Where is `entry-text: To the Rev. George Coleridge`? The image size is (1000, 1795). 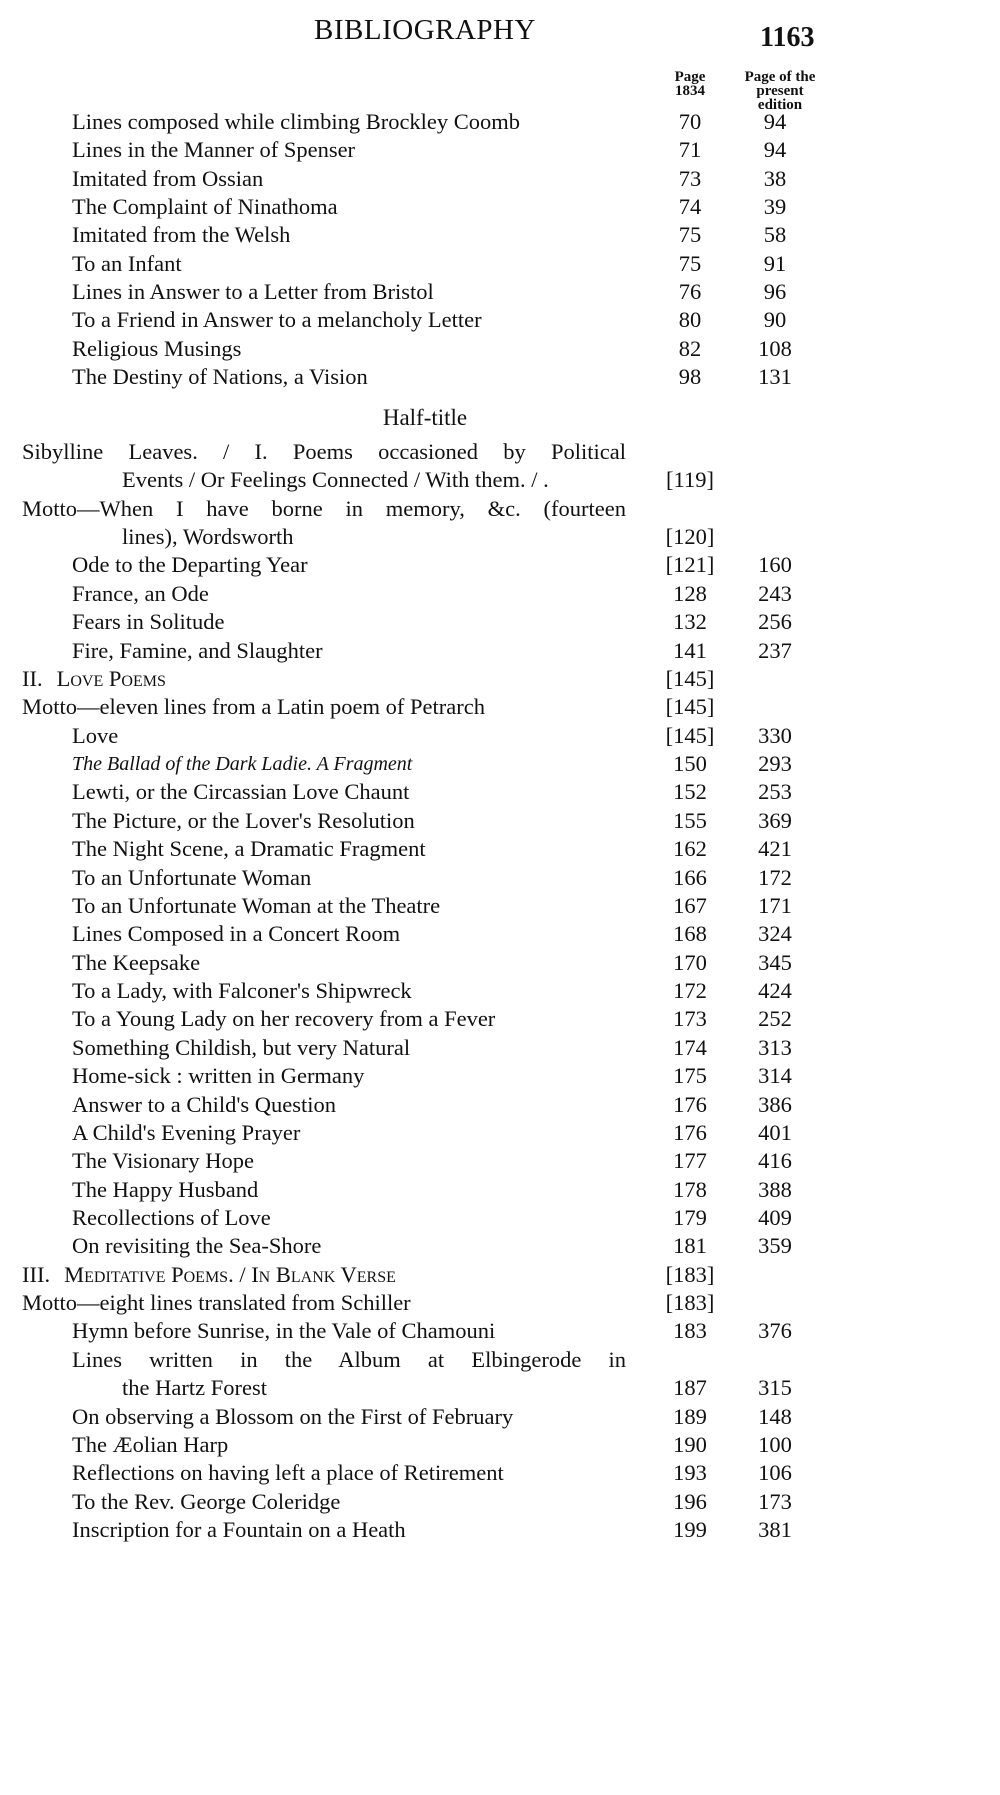 entry-text: To the Rev. George Coleridge is located at coordinates (206, 1501).